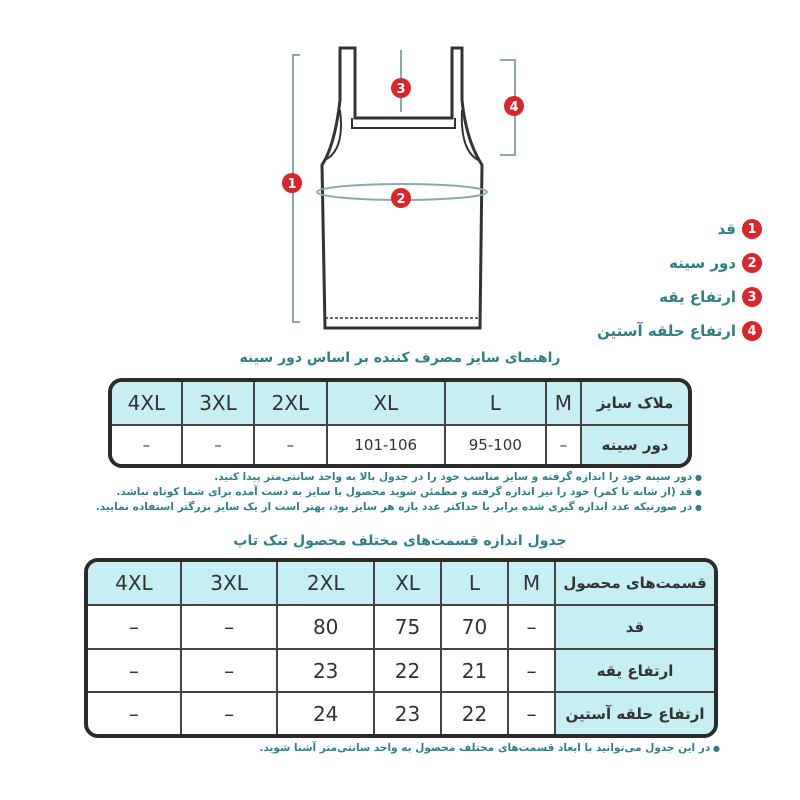 Image resolution: width=800 pixels, height=800 pixels. What do you see at coordinates (494, 445) in the screenshot?
I see `cell: 95-100` at bounding box center [494, 445].